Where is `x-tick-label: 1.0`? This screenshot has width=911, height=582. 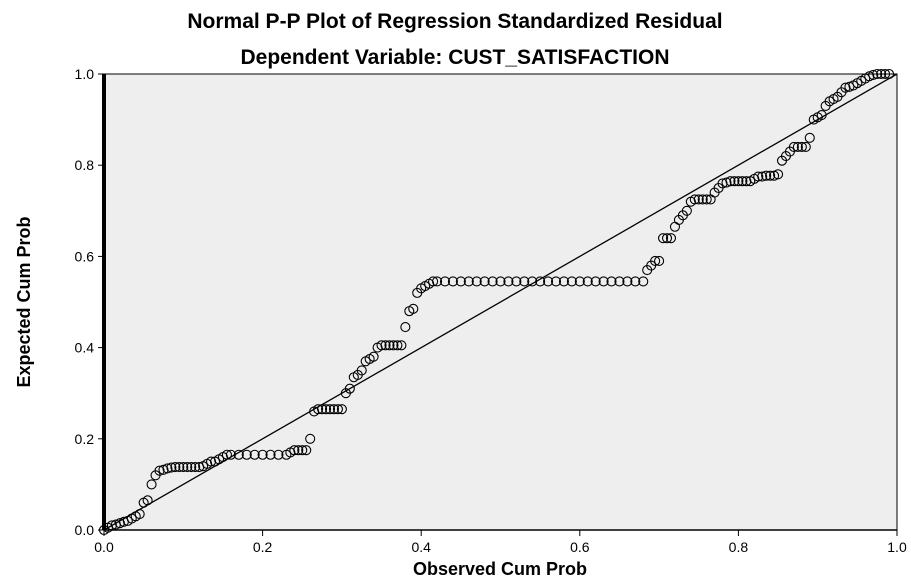 x-tick-label: 1.0 is located at coordinates (897, 547).